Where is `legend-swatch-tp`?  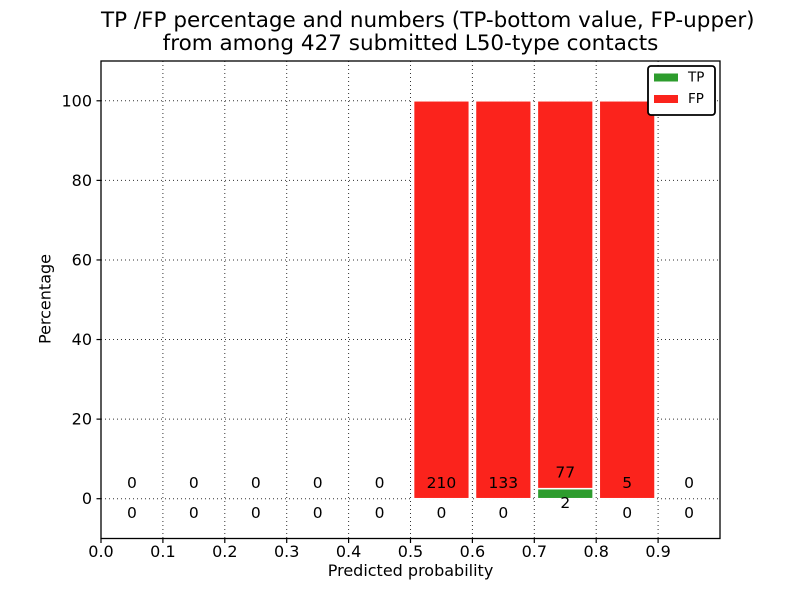 legend-swatch-tp is located at coordinates (666, 77).